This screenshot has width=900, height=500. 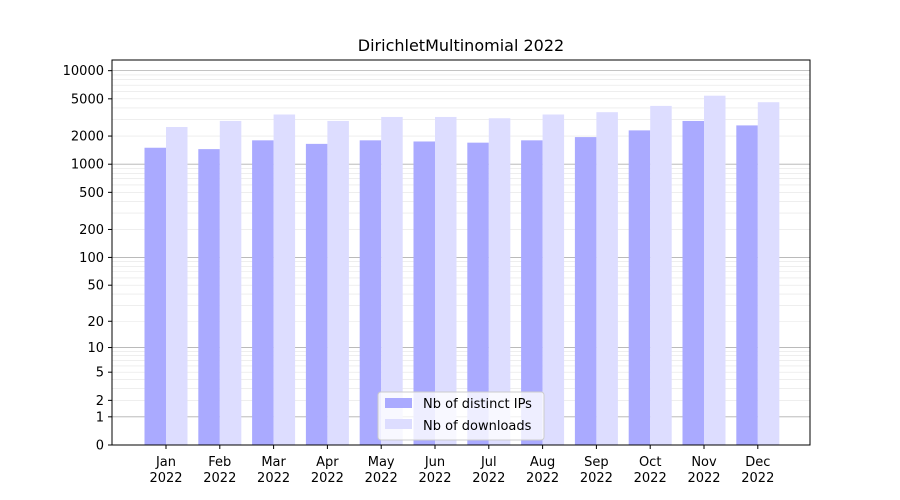 What do you see at coordinates (87, 165) in the screenshot?
I see `y-tick-label: 1000` at bounding box center [87, 165].